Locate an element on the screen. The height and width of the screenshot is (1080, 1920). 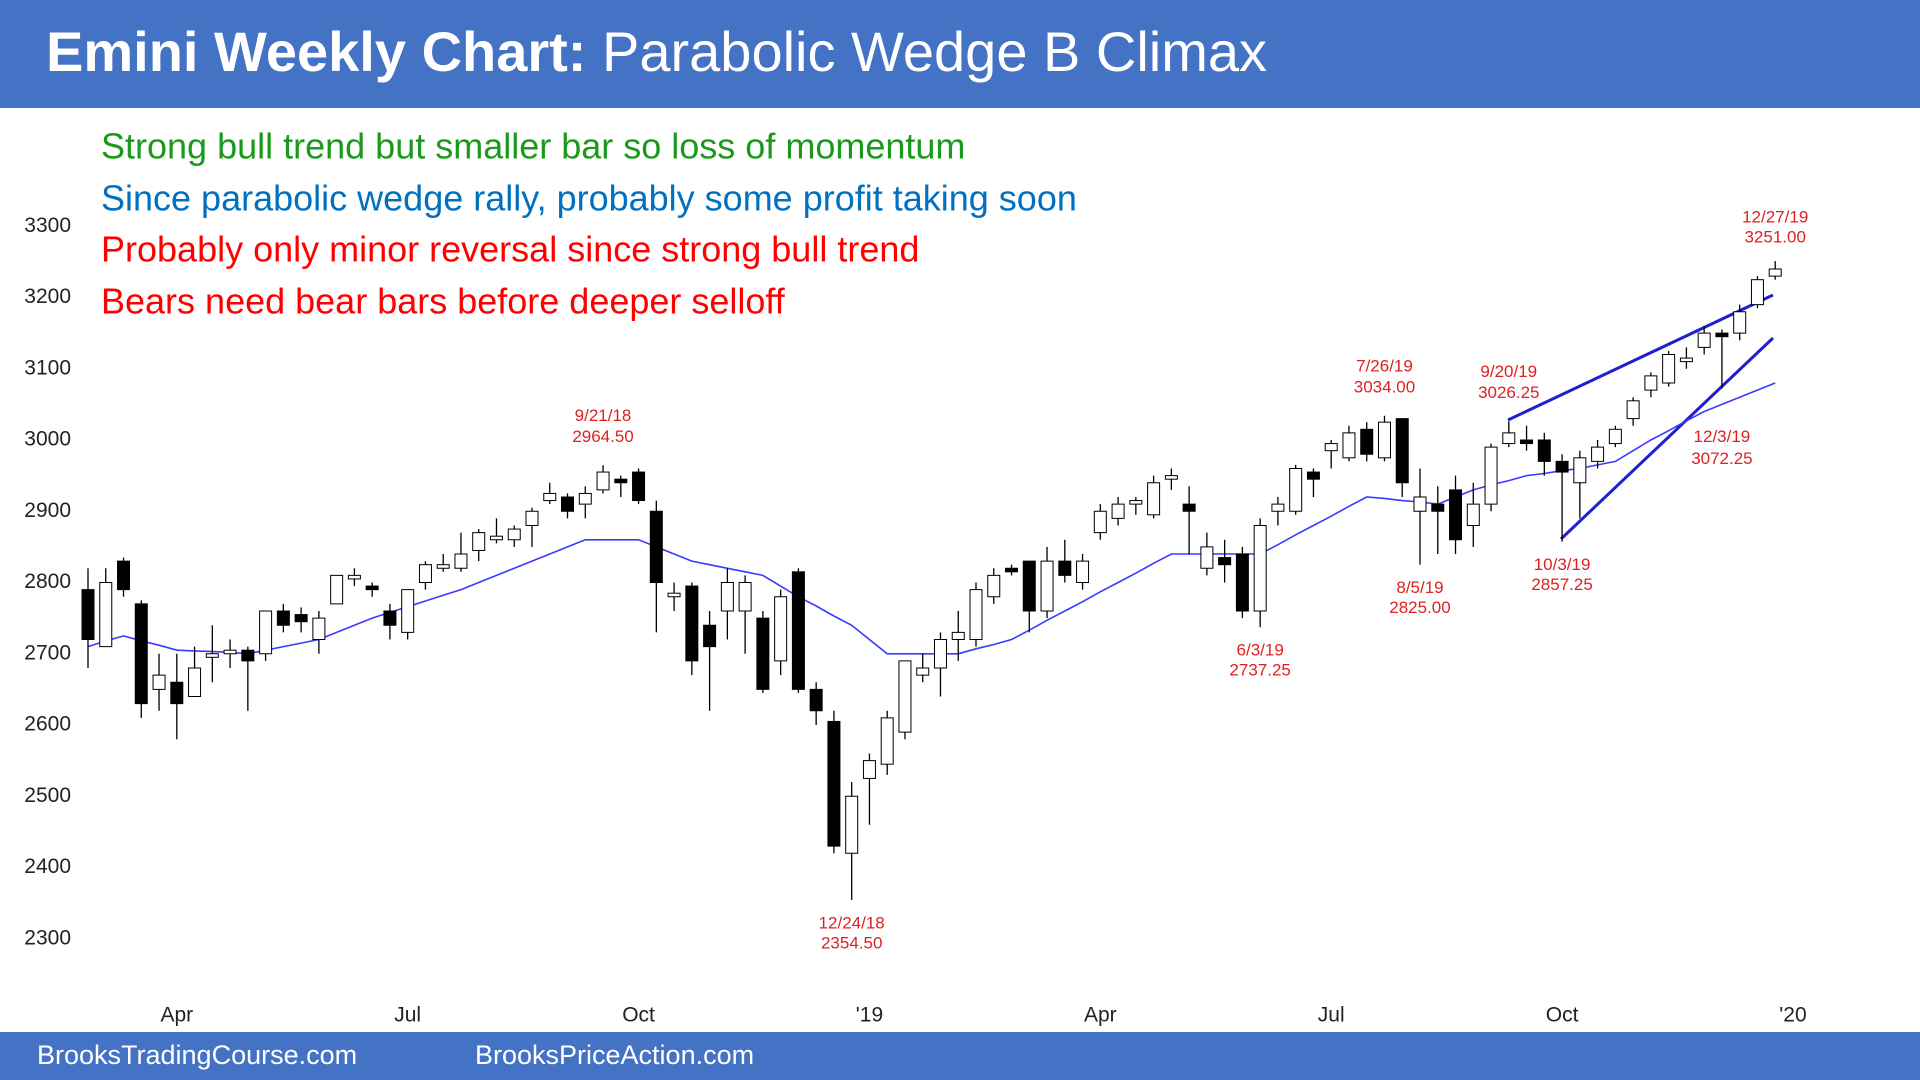
annotation-price: 2857.25 is located at coordinates (1561, 584).